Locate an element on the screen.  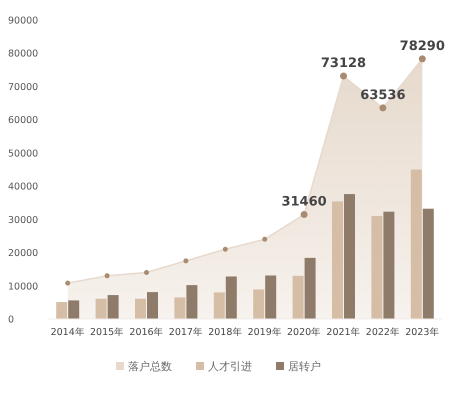
x-tick-label: 2020年 is located at coordinates (304, 332).